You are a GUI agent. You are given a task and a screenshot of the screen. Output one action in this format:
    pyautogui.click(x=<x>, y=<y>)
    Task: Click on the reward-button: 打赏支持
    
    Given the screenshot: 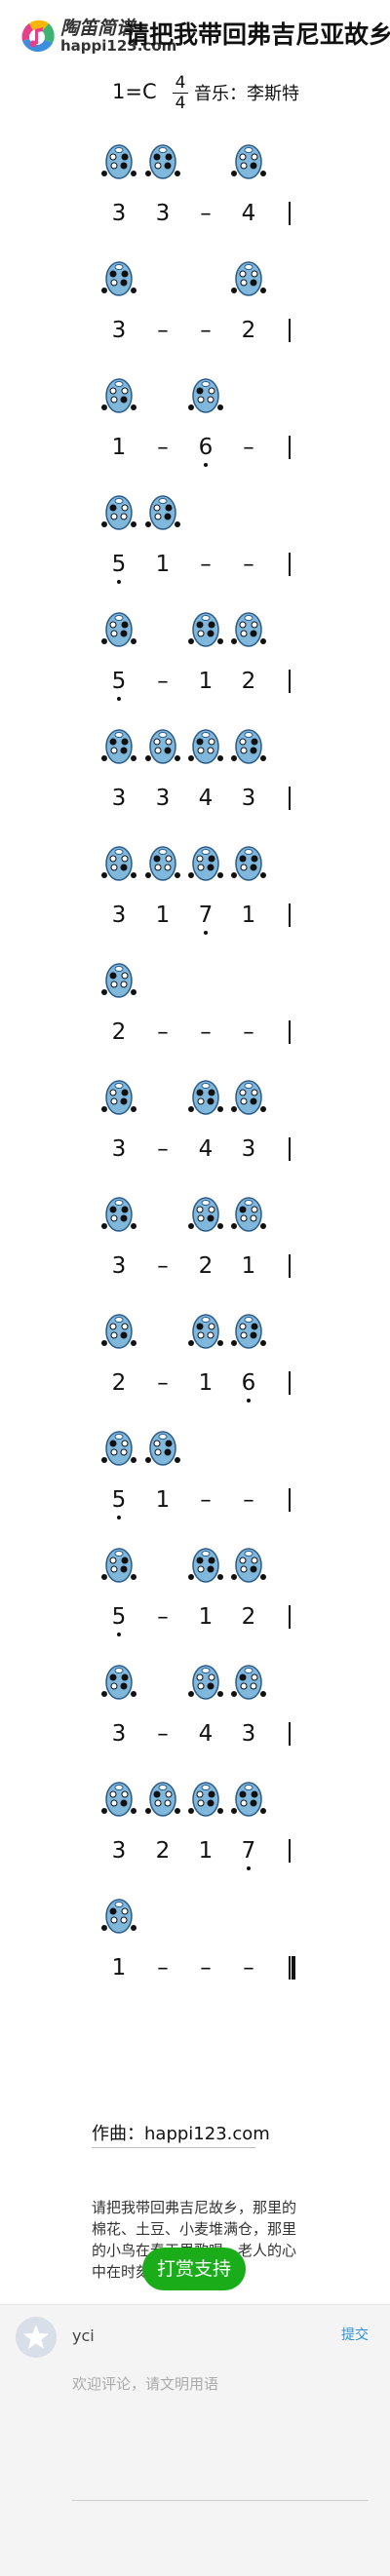 What is the action you would take?
    pyautogui.click(x=194, y=2269)
    